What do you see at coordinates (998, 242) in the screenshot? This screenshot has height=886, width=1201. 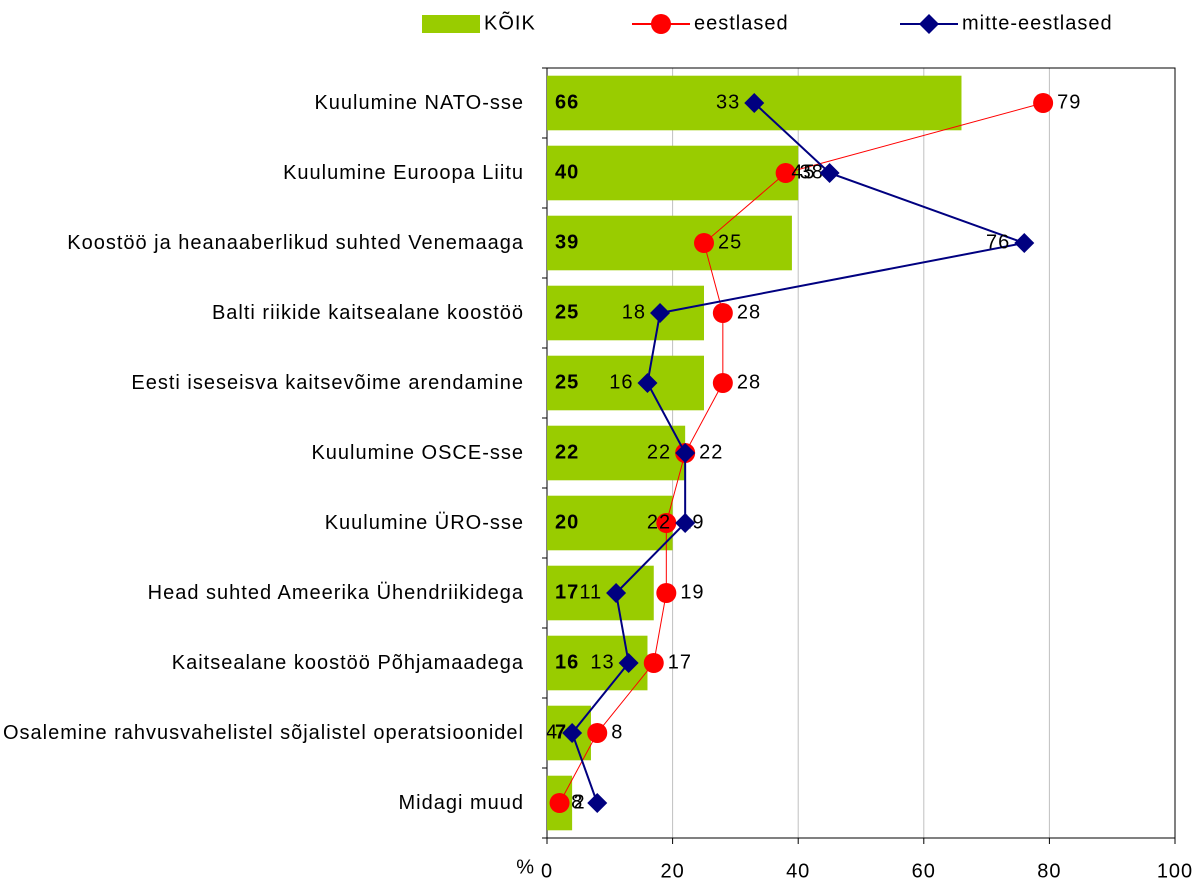 I see `point-value-label: 76` at bounding box center [998, 242].